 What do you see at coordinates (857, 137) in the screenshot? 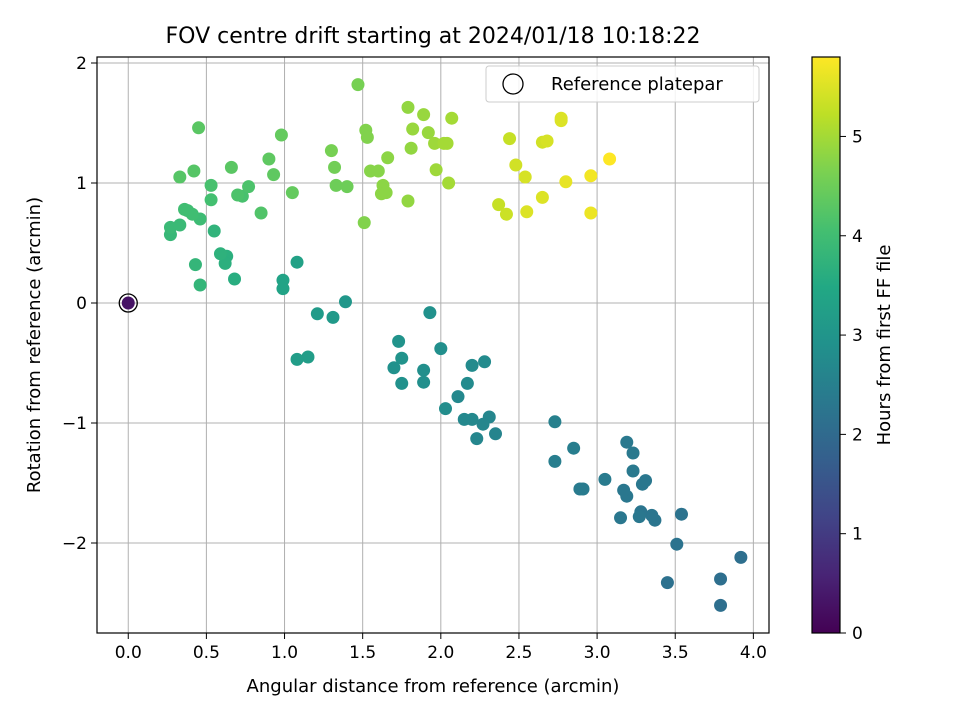
I see `colorbar-tick-label: 5` at bounding box center [857, 137].